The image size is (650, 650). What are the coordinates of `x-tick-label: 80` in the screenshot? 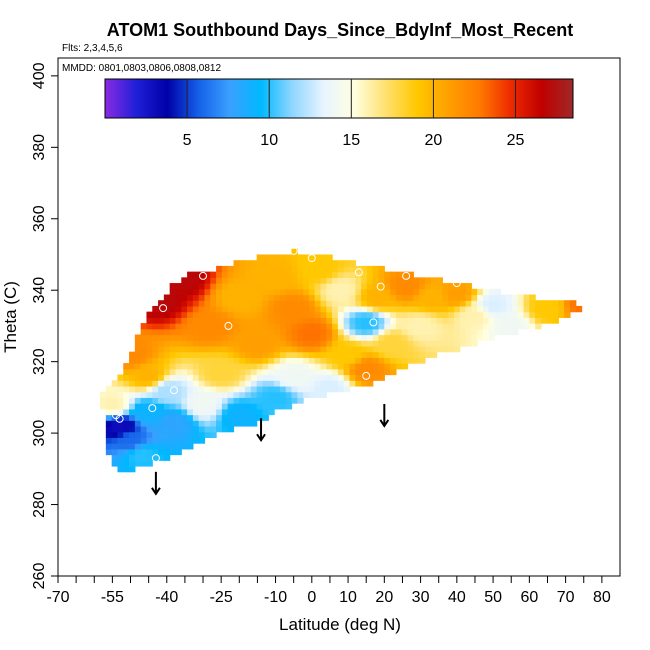 It's located at (602, 597).